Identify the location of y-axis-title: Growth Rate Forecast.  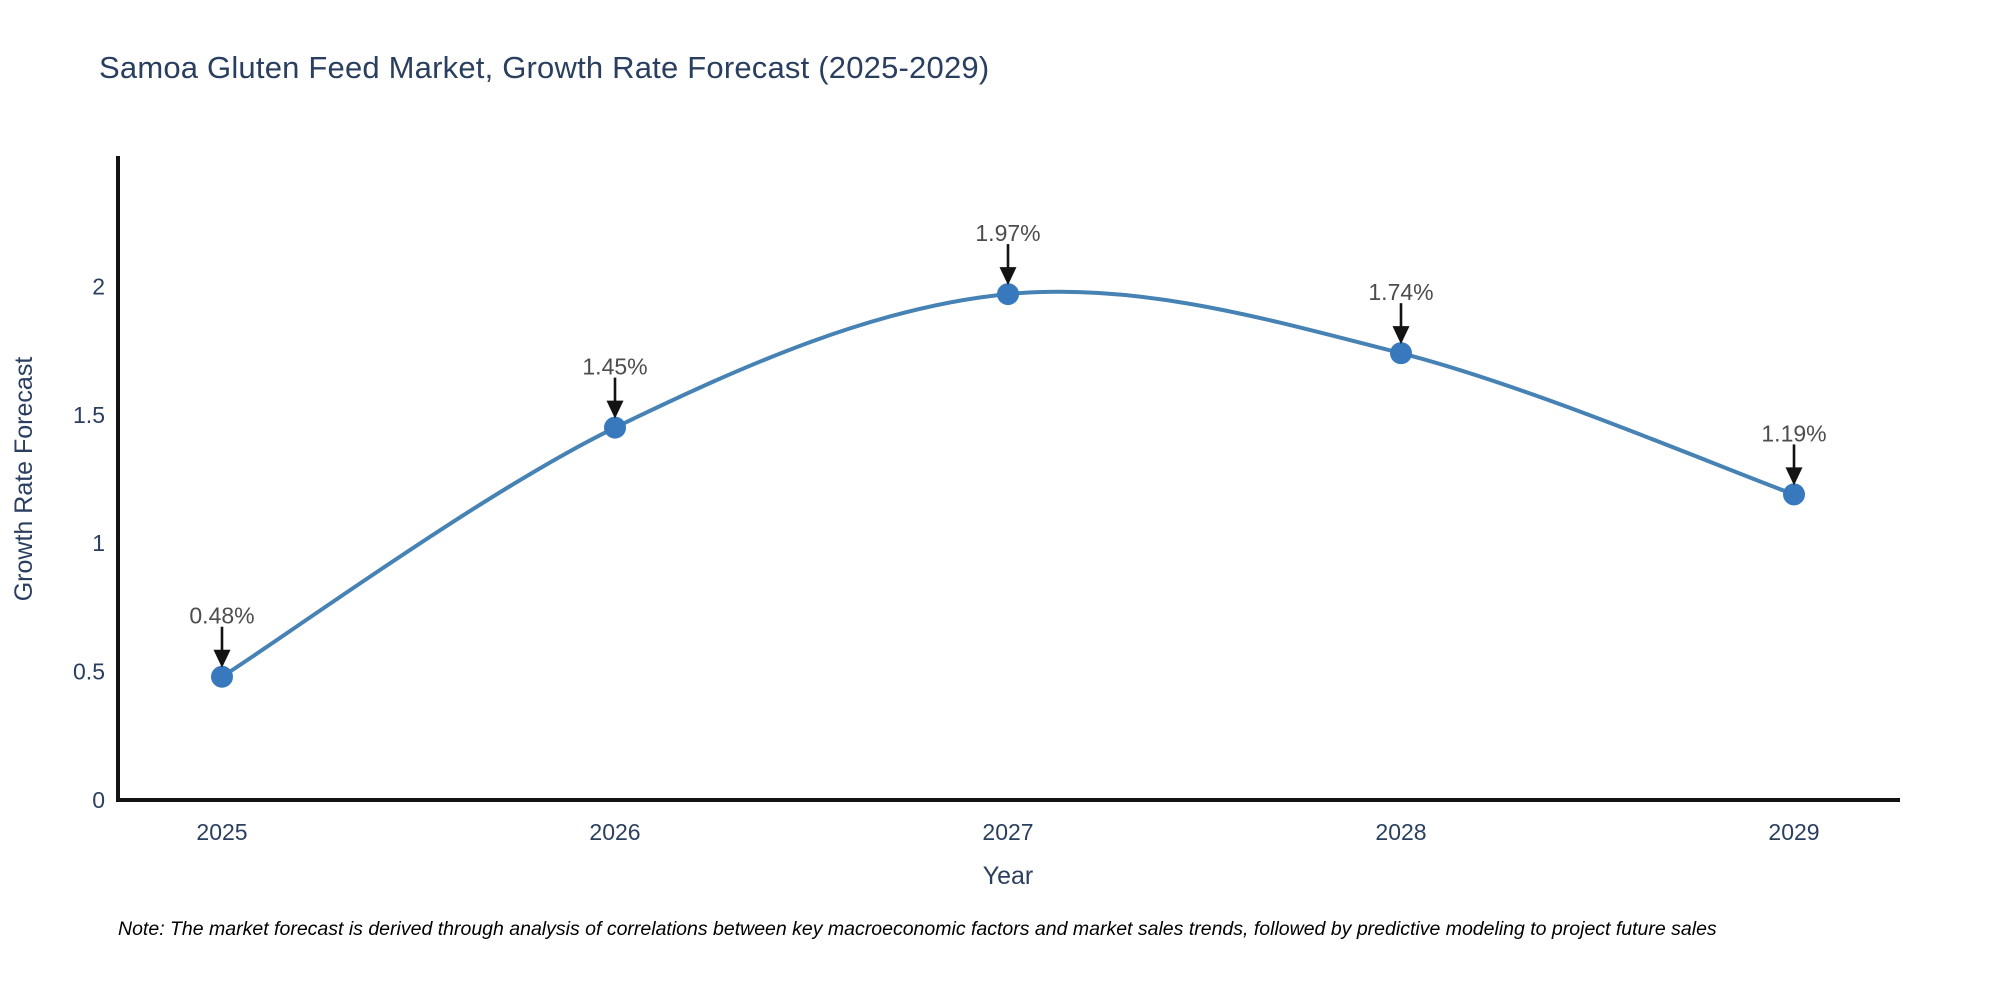
(24, 479).